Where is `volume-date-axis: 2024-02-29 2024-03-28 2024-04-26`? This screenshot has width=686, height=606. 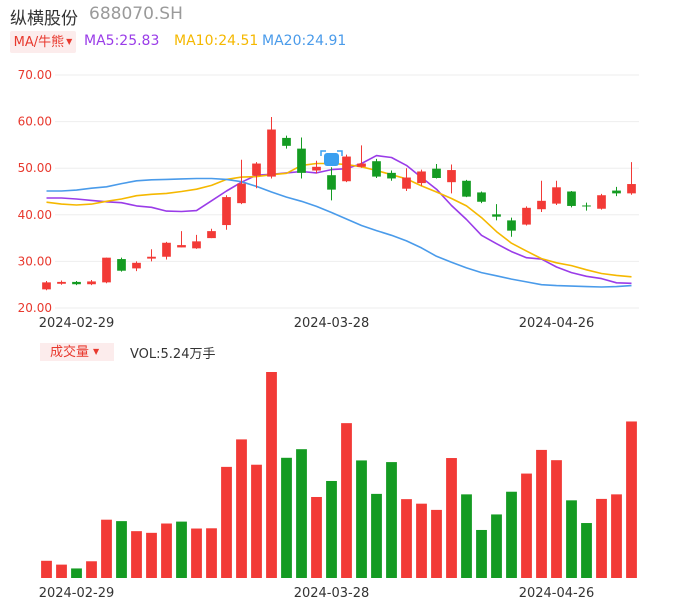
volume-date-axis: 2024-02-29 2024-03-28 2024-04-26 is located at coordinates (317, 593).